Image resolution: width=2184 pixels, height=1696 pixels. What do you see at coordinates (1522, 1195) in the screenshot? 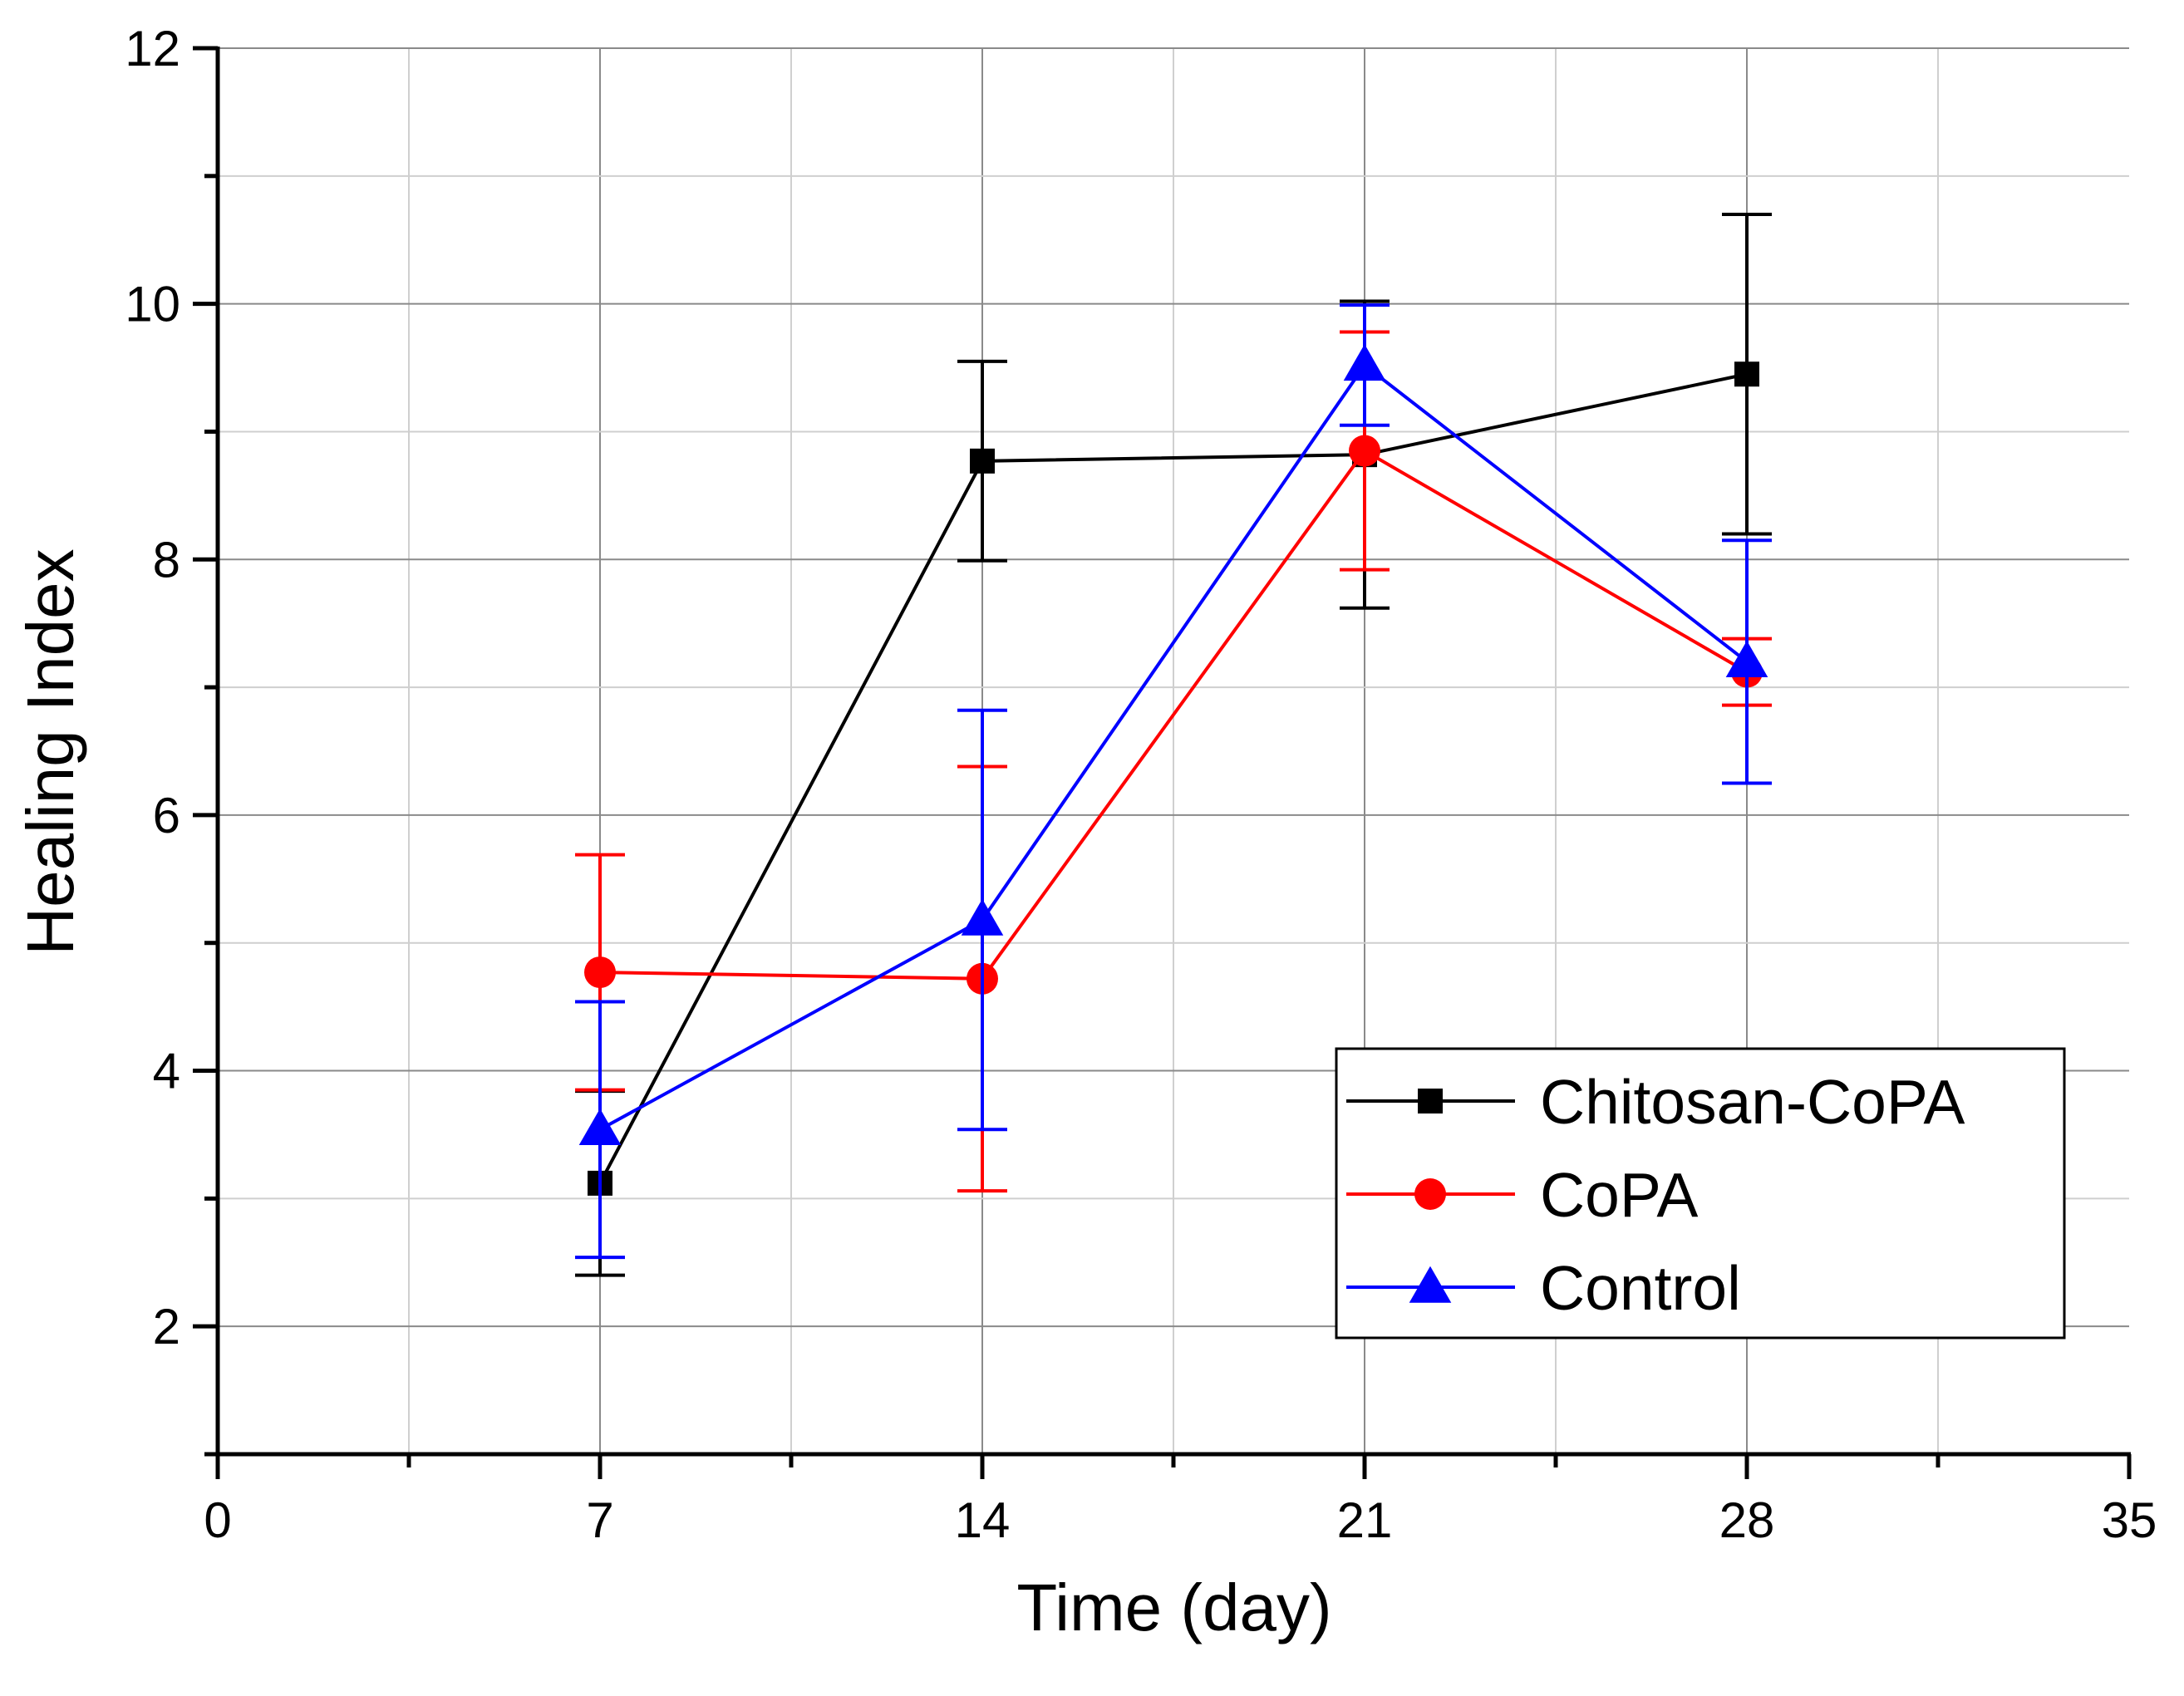
I see `legend-item: CoPA` at bounding box center [1522, 1195].